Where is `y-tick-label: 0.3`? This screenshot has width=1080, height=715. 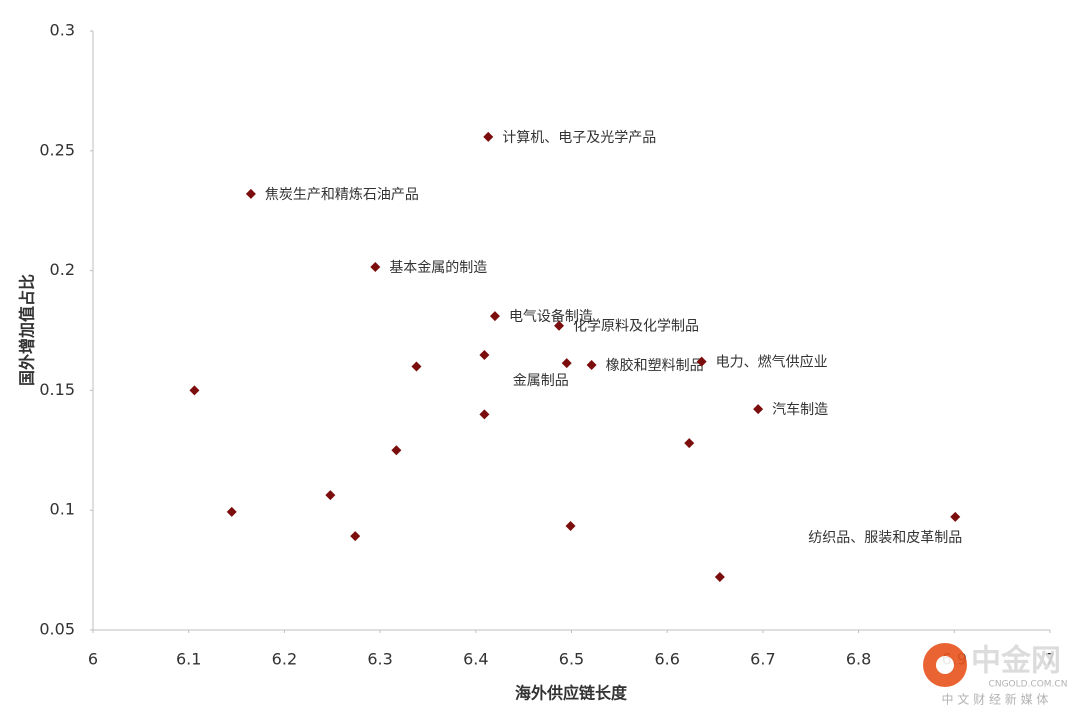
y-tick-label: 0.3 is located at coordinates (62, 30).